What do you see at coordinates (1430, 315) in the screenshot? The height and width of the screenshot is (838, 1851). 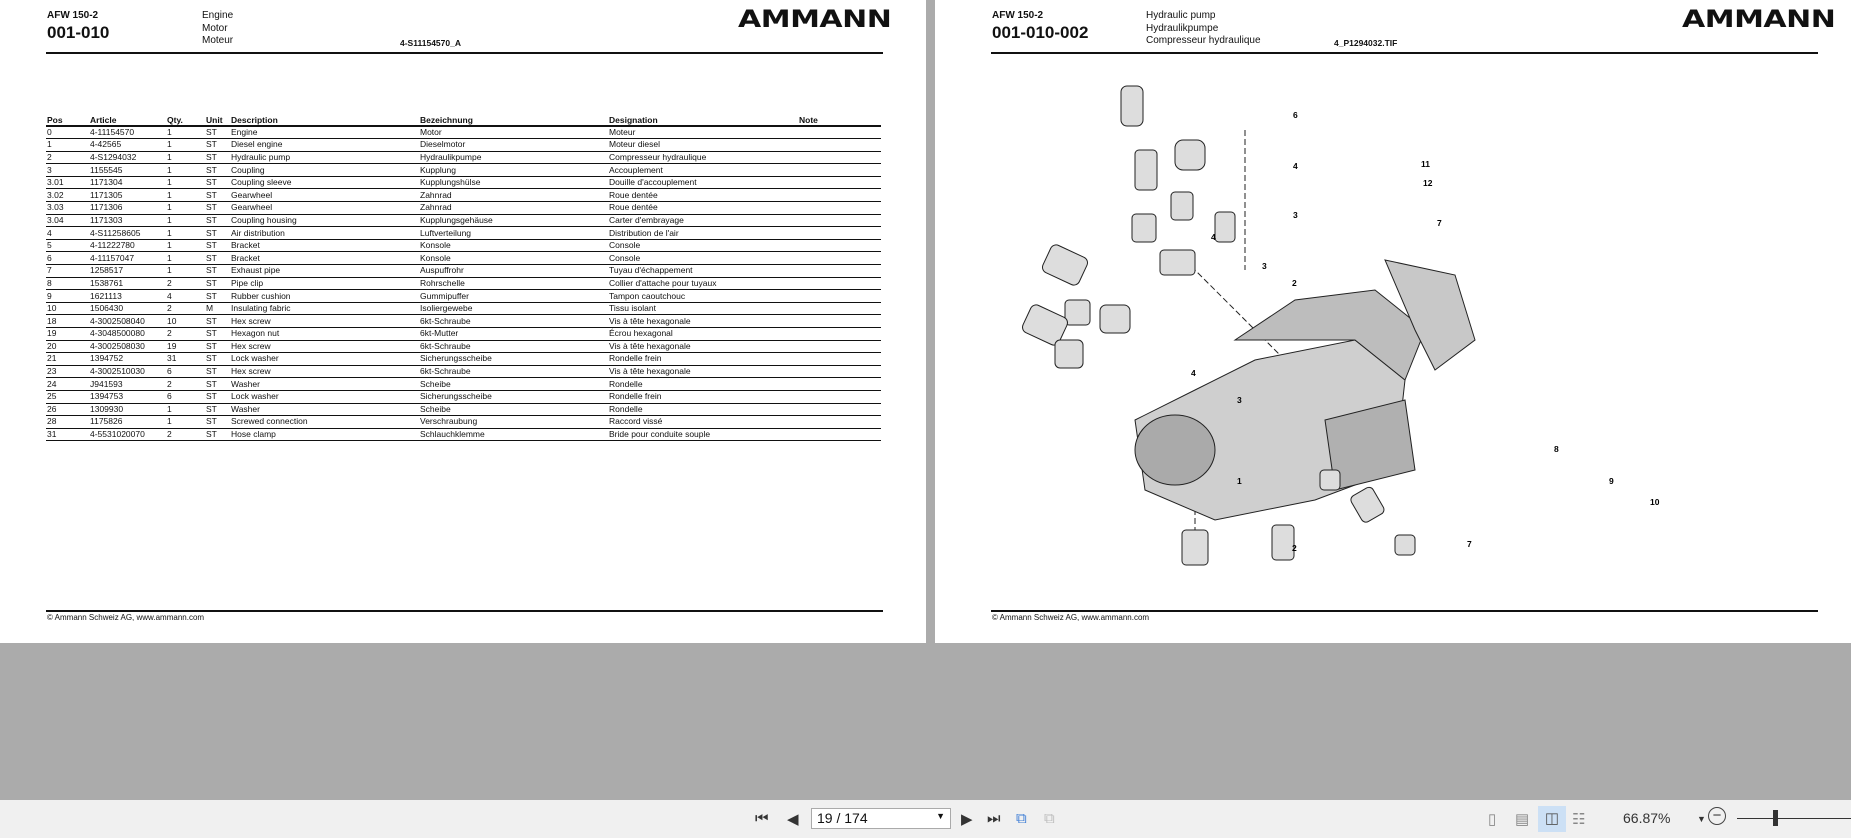 I see `valve-block` at bounding box center [1430, 315].